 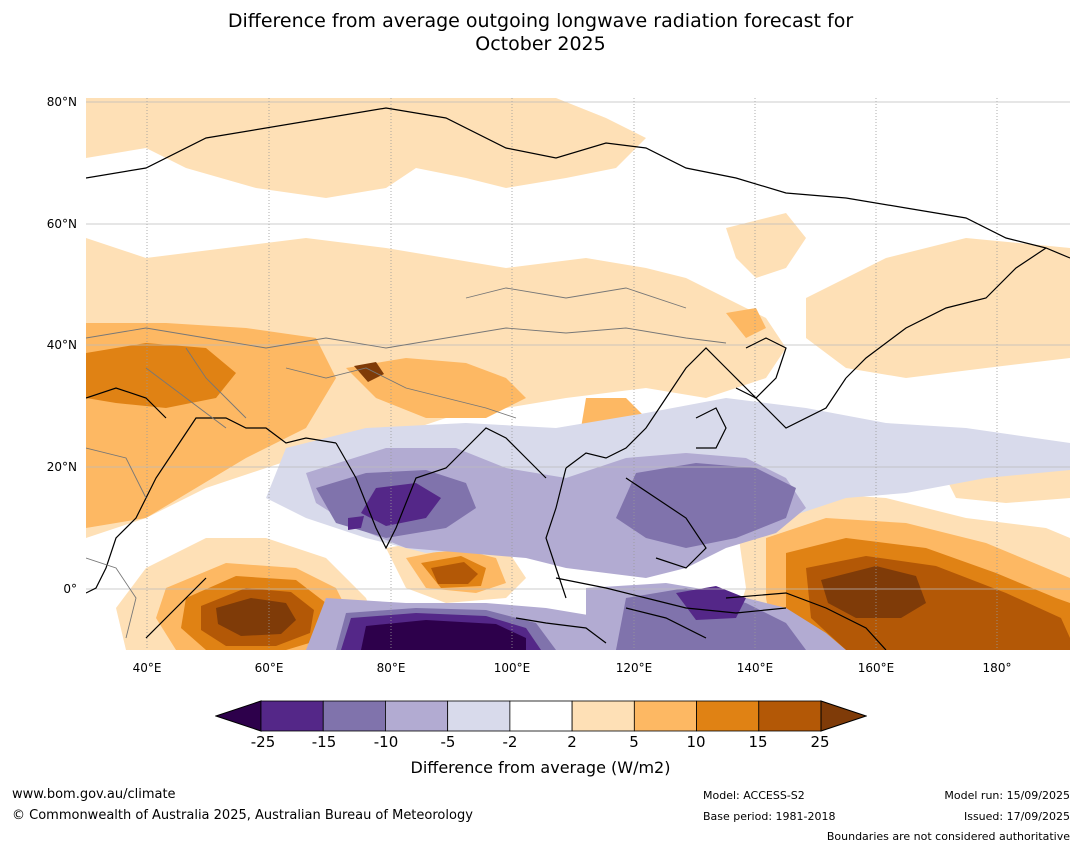 What do you see at coordinates (391, 668) in the screenshot?
I see `lon-label-80e: 80°E` at bounding box center [391, 668].